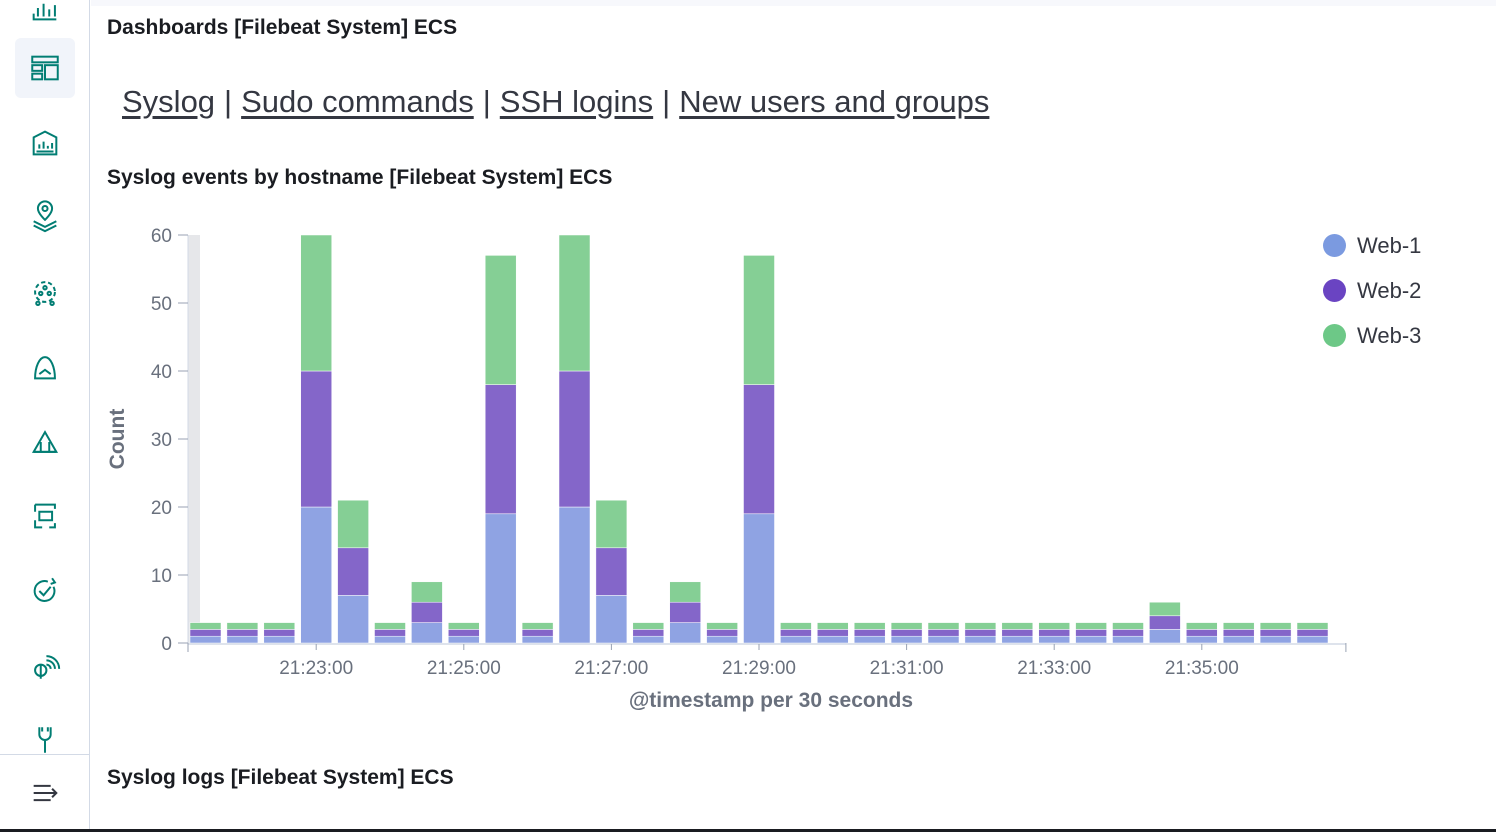  What do you see at coordinates (45, 740) in the screenshot?
I see `dev-tools-icon` at bounding box center [45, 740].